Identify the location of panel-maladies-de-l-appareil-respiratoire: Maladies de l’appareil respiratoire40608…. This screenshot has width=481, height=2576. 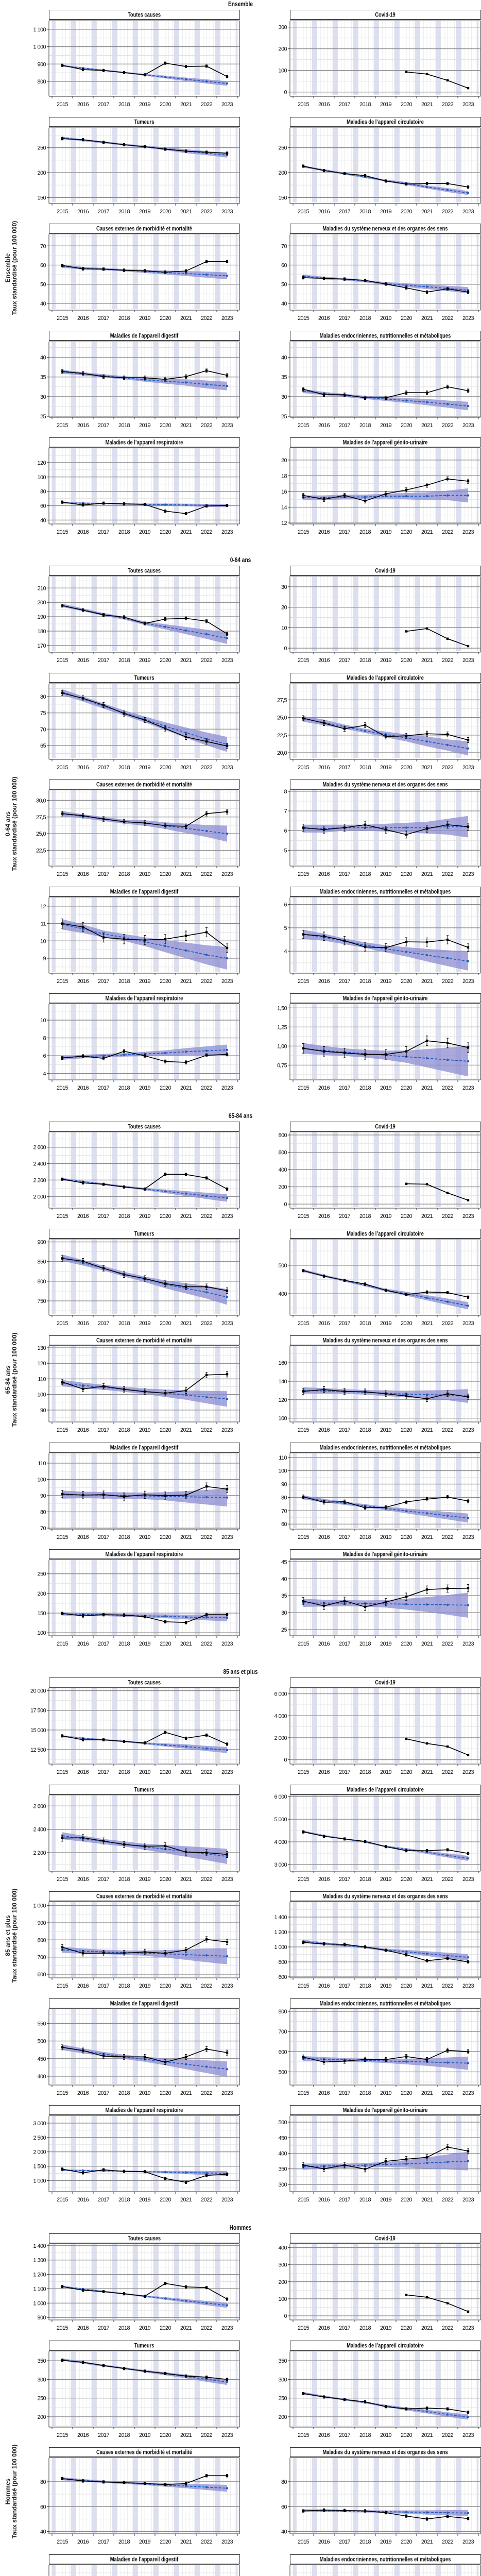
(138, 486).